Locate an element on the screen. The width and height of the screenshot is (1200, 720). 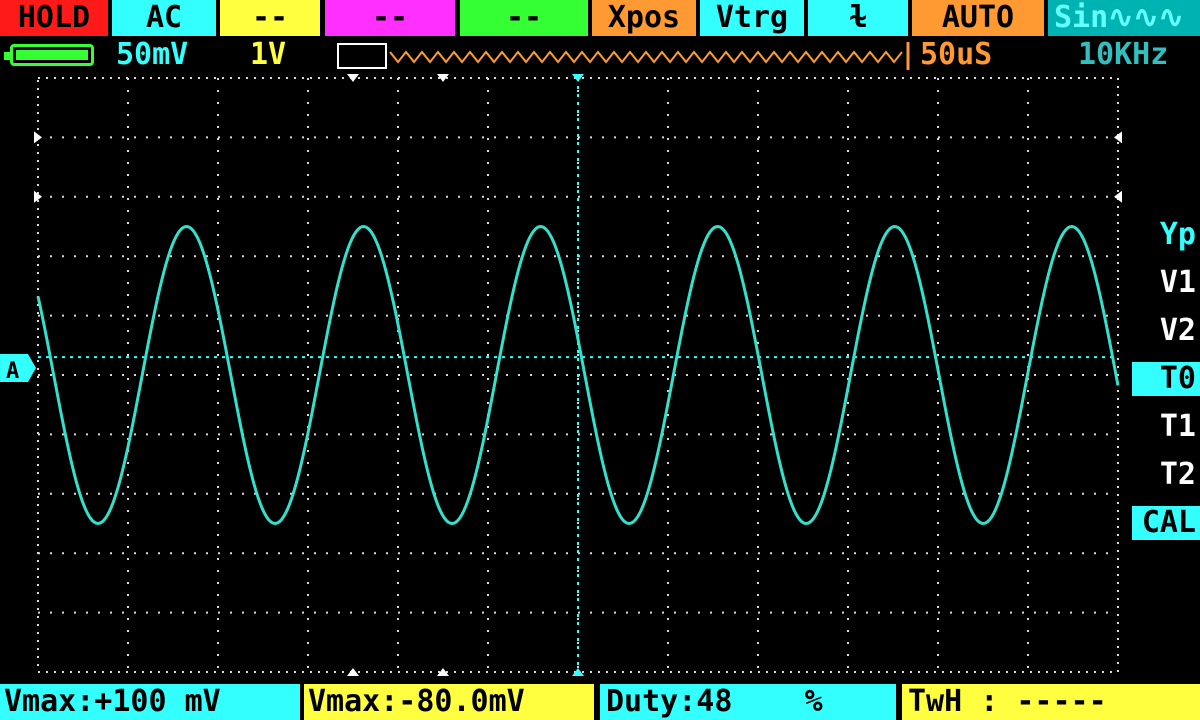
waveform-button: Sin∿∿∿ is located at coordinates (1124, 18).